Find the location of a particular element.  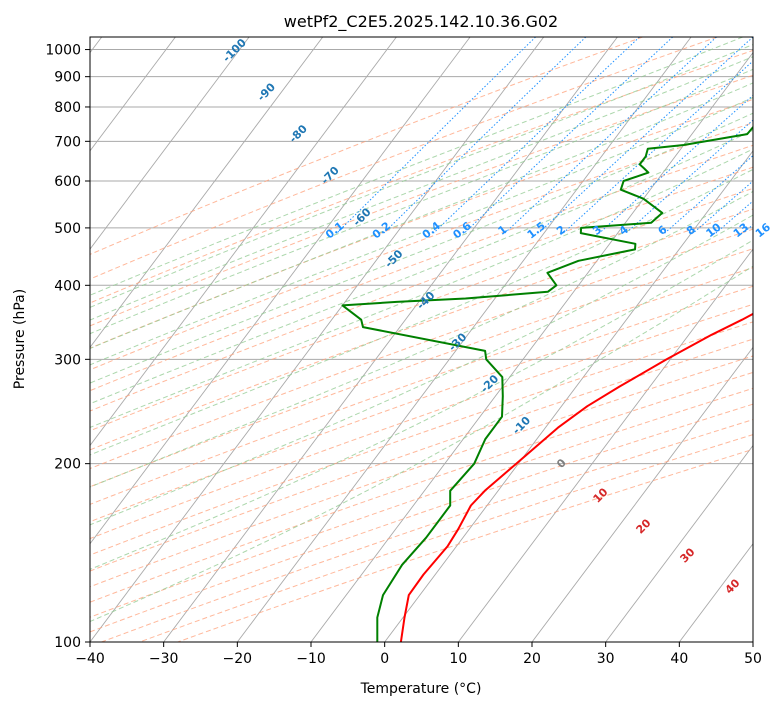

y-axis-label: Pressure (hPa) is located at coordinates (20, 339).